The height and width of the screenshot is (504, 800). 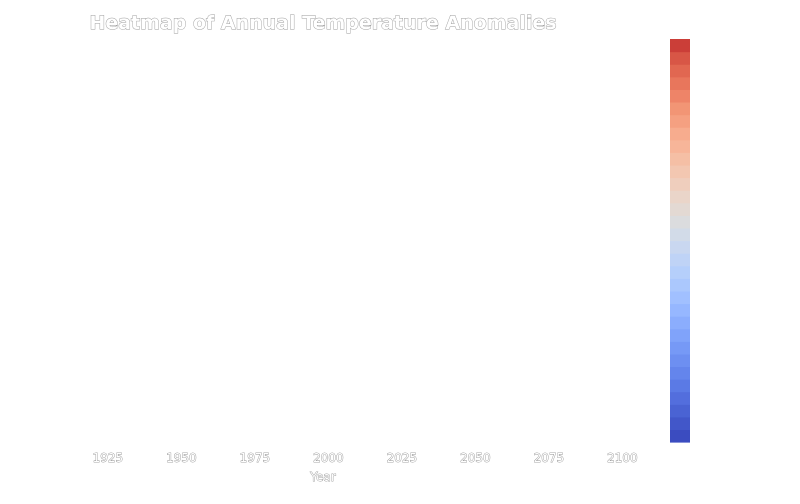 I want to click on x-tick-label: 2000, so click(x=328, y=458).